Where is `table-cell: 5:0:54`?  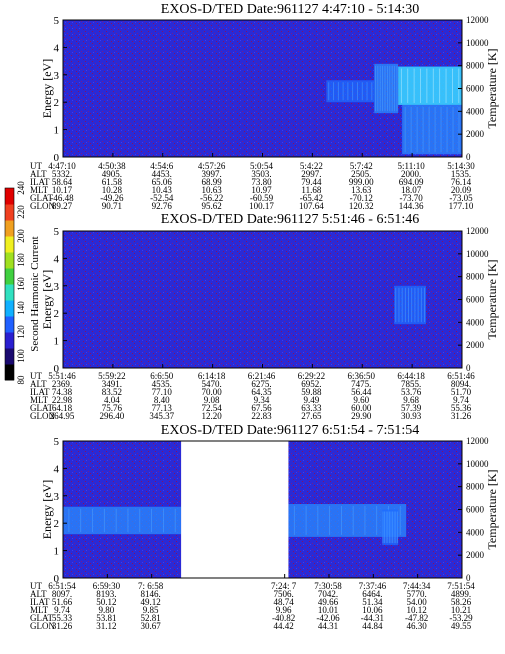 table-cell: 5:0:54 is located at coordinates (262, 166).